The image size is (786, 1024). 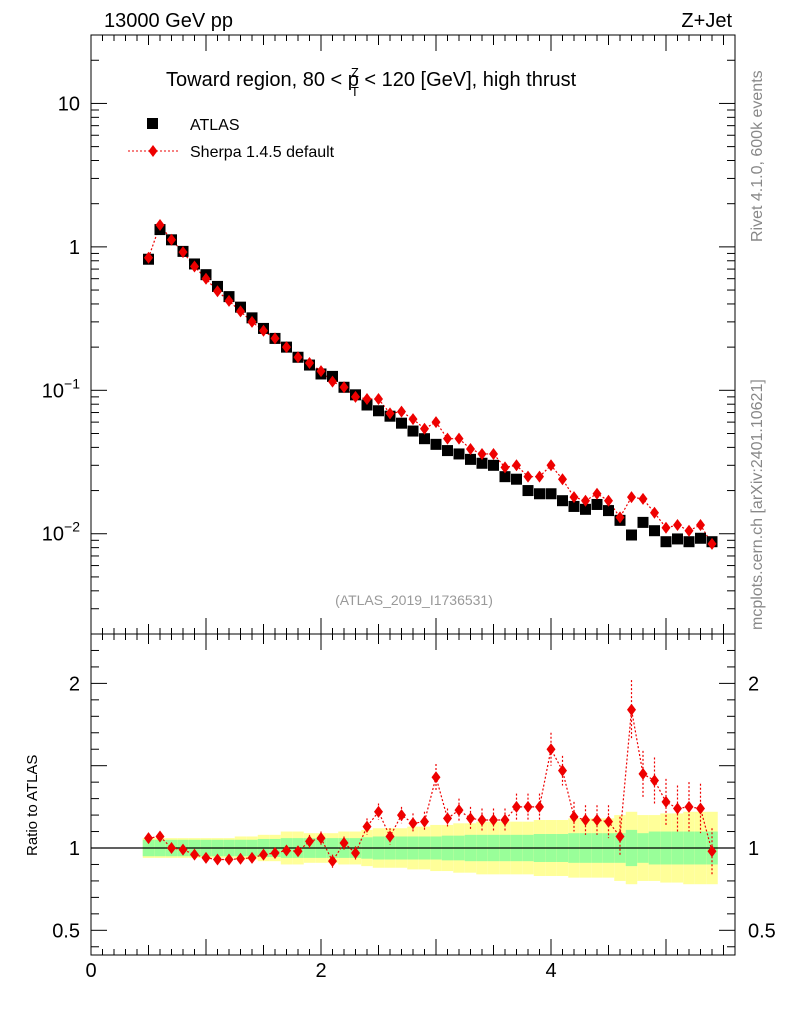 I want to click on mcplots-label: mcplots.cern.ch [arXiv:2401.10621], so click(x=757, y=504).